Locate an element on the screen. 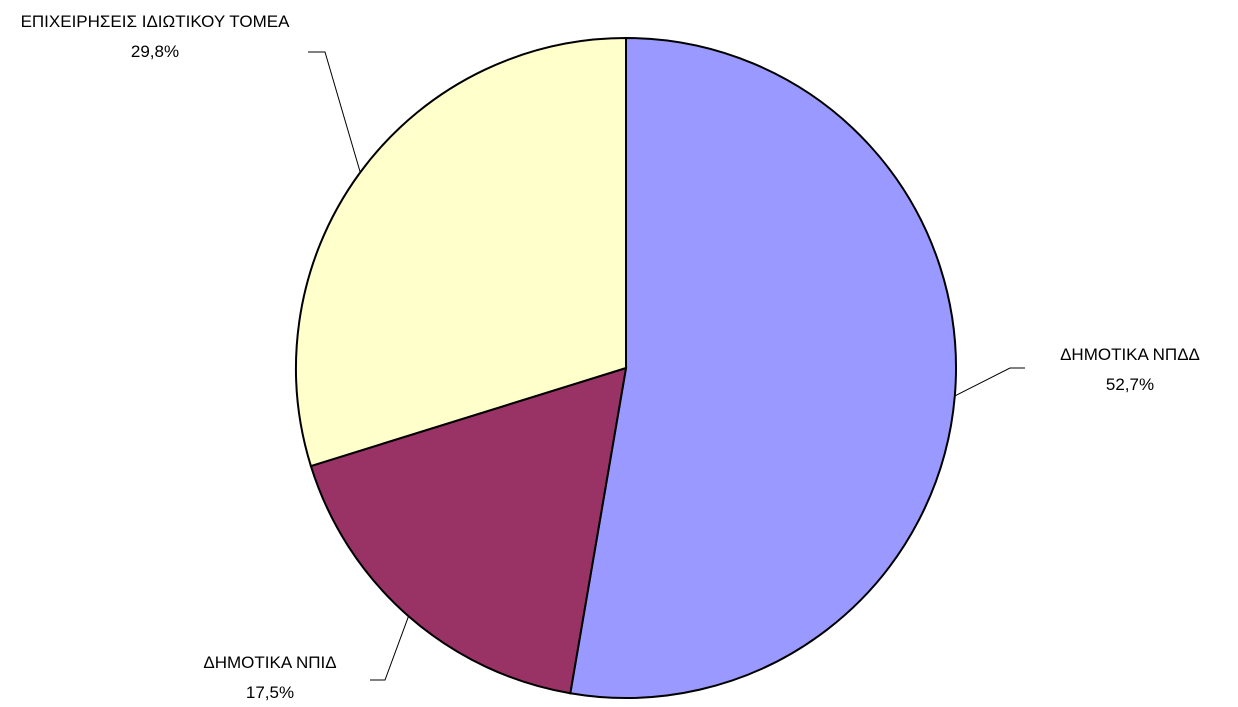 The width and height of the screenshot is (1238, 707). slice-category-label: ΕΠΙΧΕΙΡΗΣΕΙΣ ΙΔΙΩΤΙΚΟΥ ΤΟΜΕΑ is located at coordinates (155, 21).